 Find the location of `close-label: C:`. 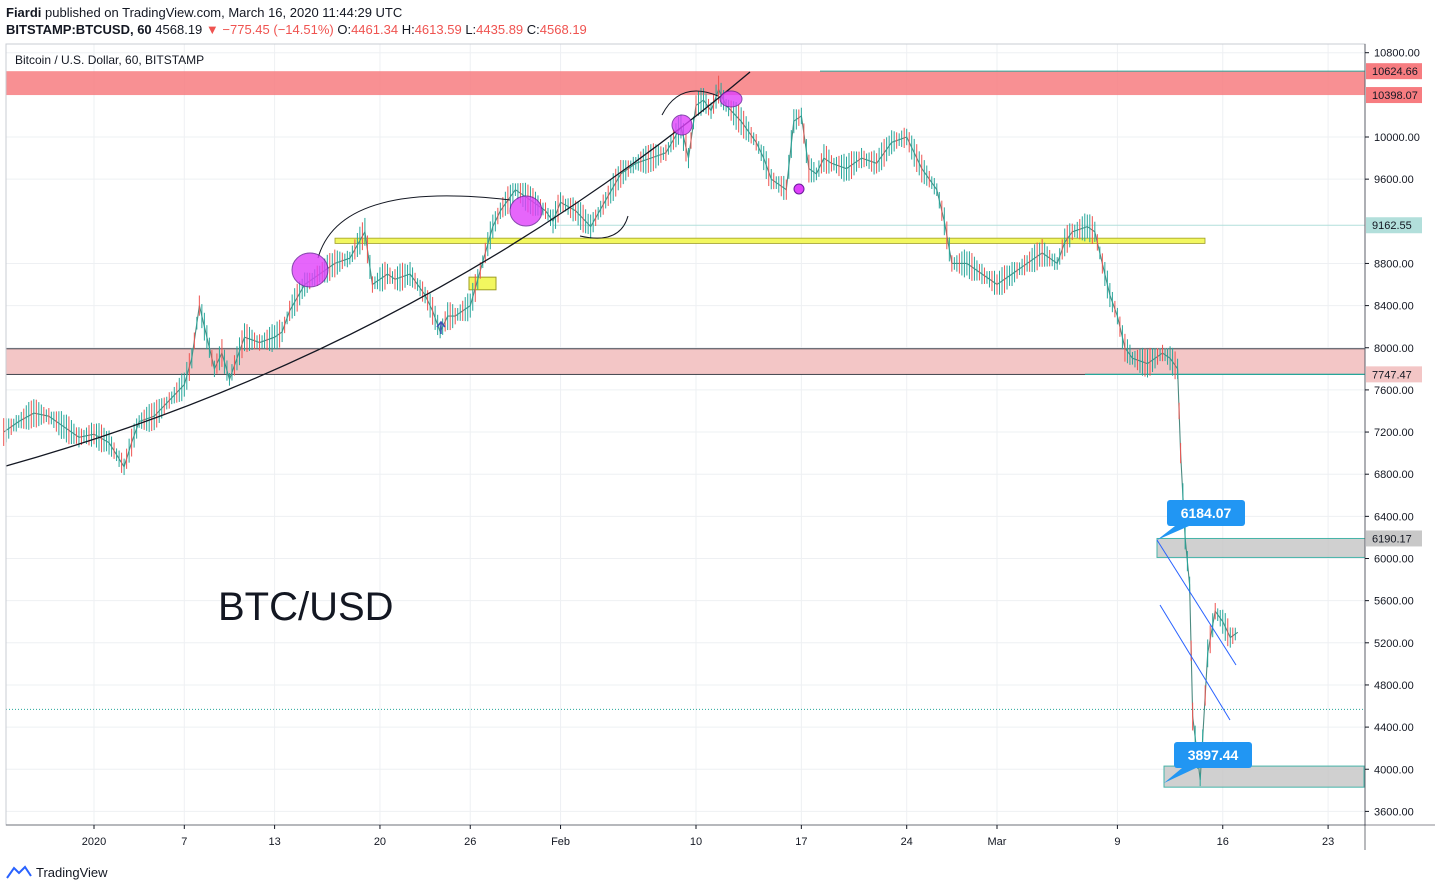

close-label: C: is located at coordinates (533, 29).